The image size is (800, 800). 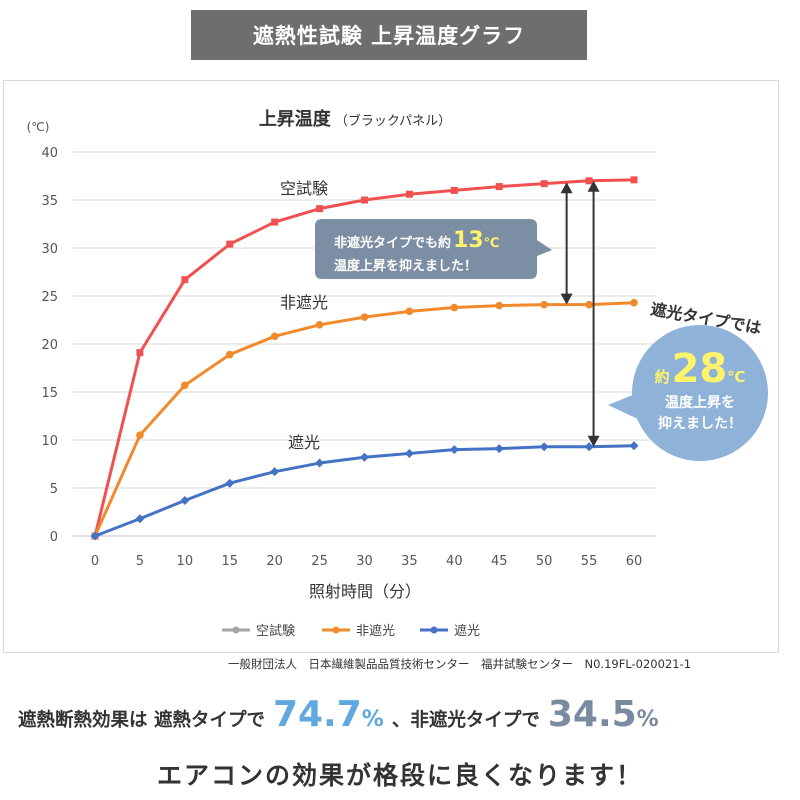 What do you see at coordinates (49, 201) in the screenshot?
I see `y-tick-label: 35` at bounding box center [49, 201].